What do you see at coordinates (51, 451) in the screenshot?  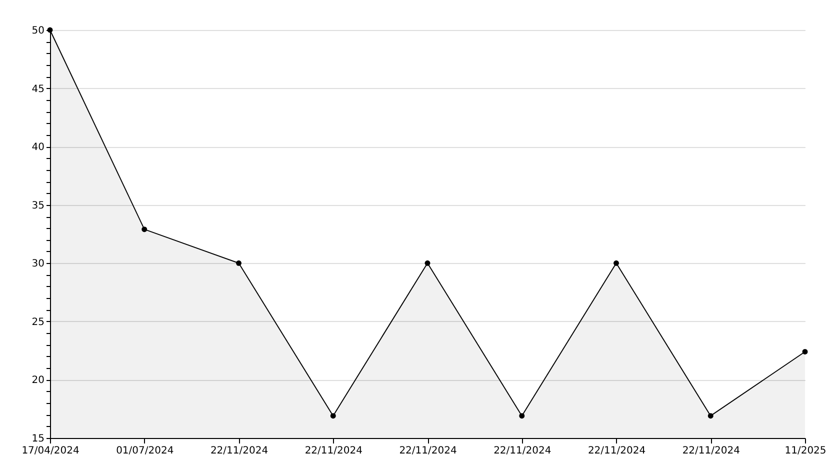 I see `x-tick-label: 17/04/2024` at bounding box center [51, 451].